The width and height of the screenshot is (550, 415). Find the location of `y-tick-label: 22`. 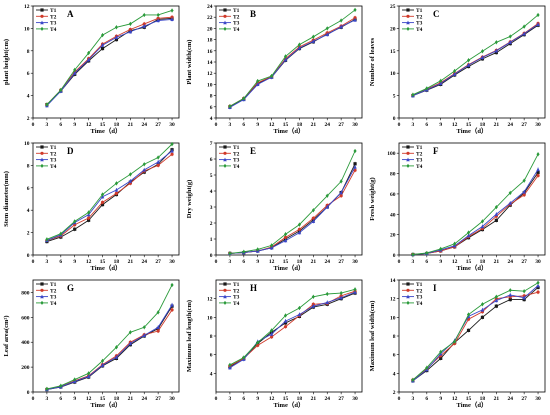

y-tick-label: 22 is located at coordinates (210, 18).